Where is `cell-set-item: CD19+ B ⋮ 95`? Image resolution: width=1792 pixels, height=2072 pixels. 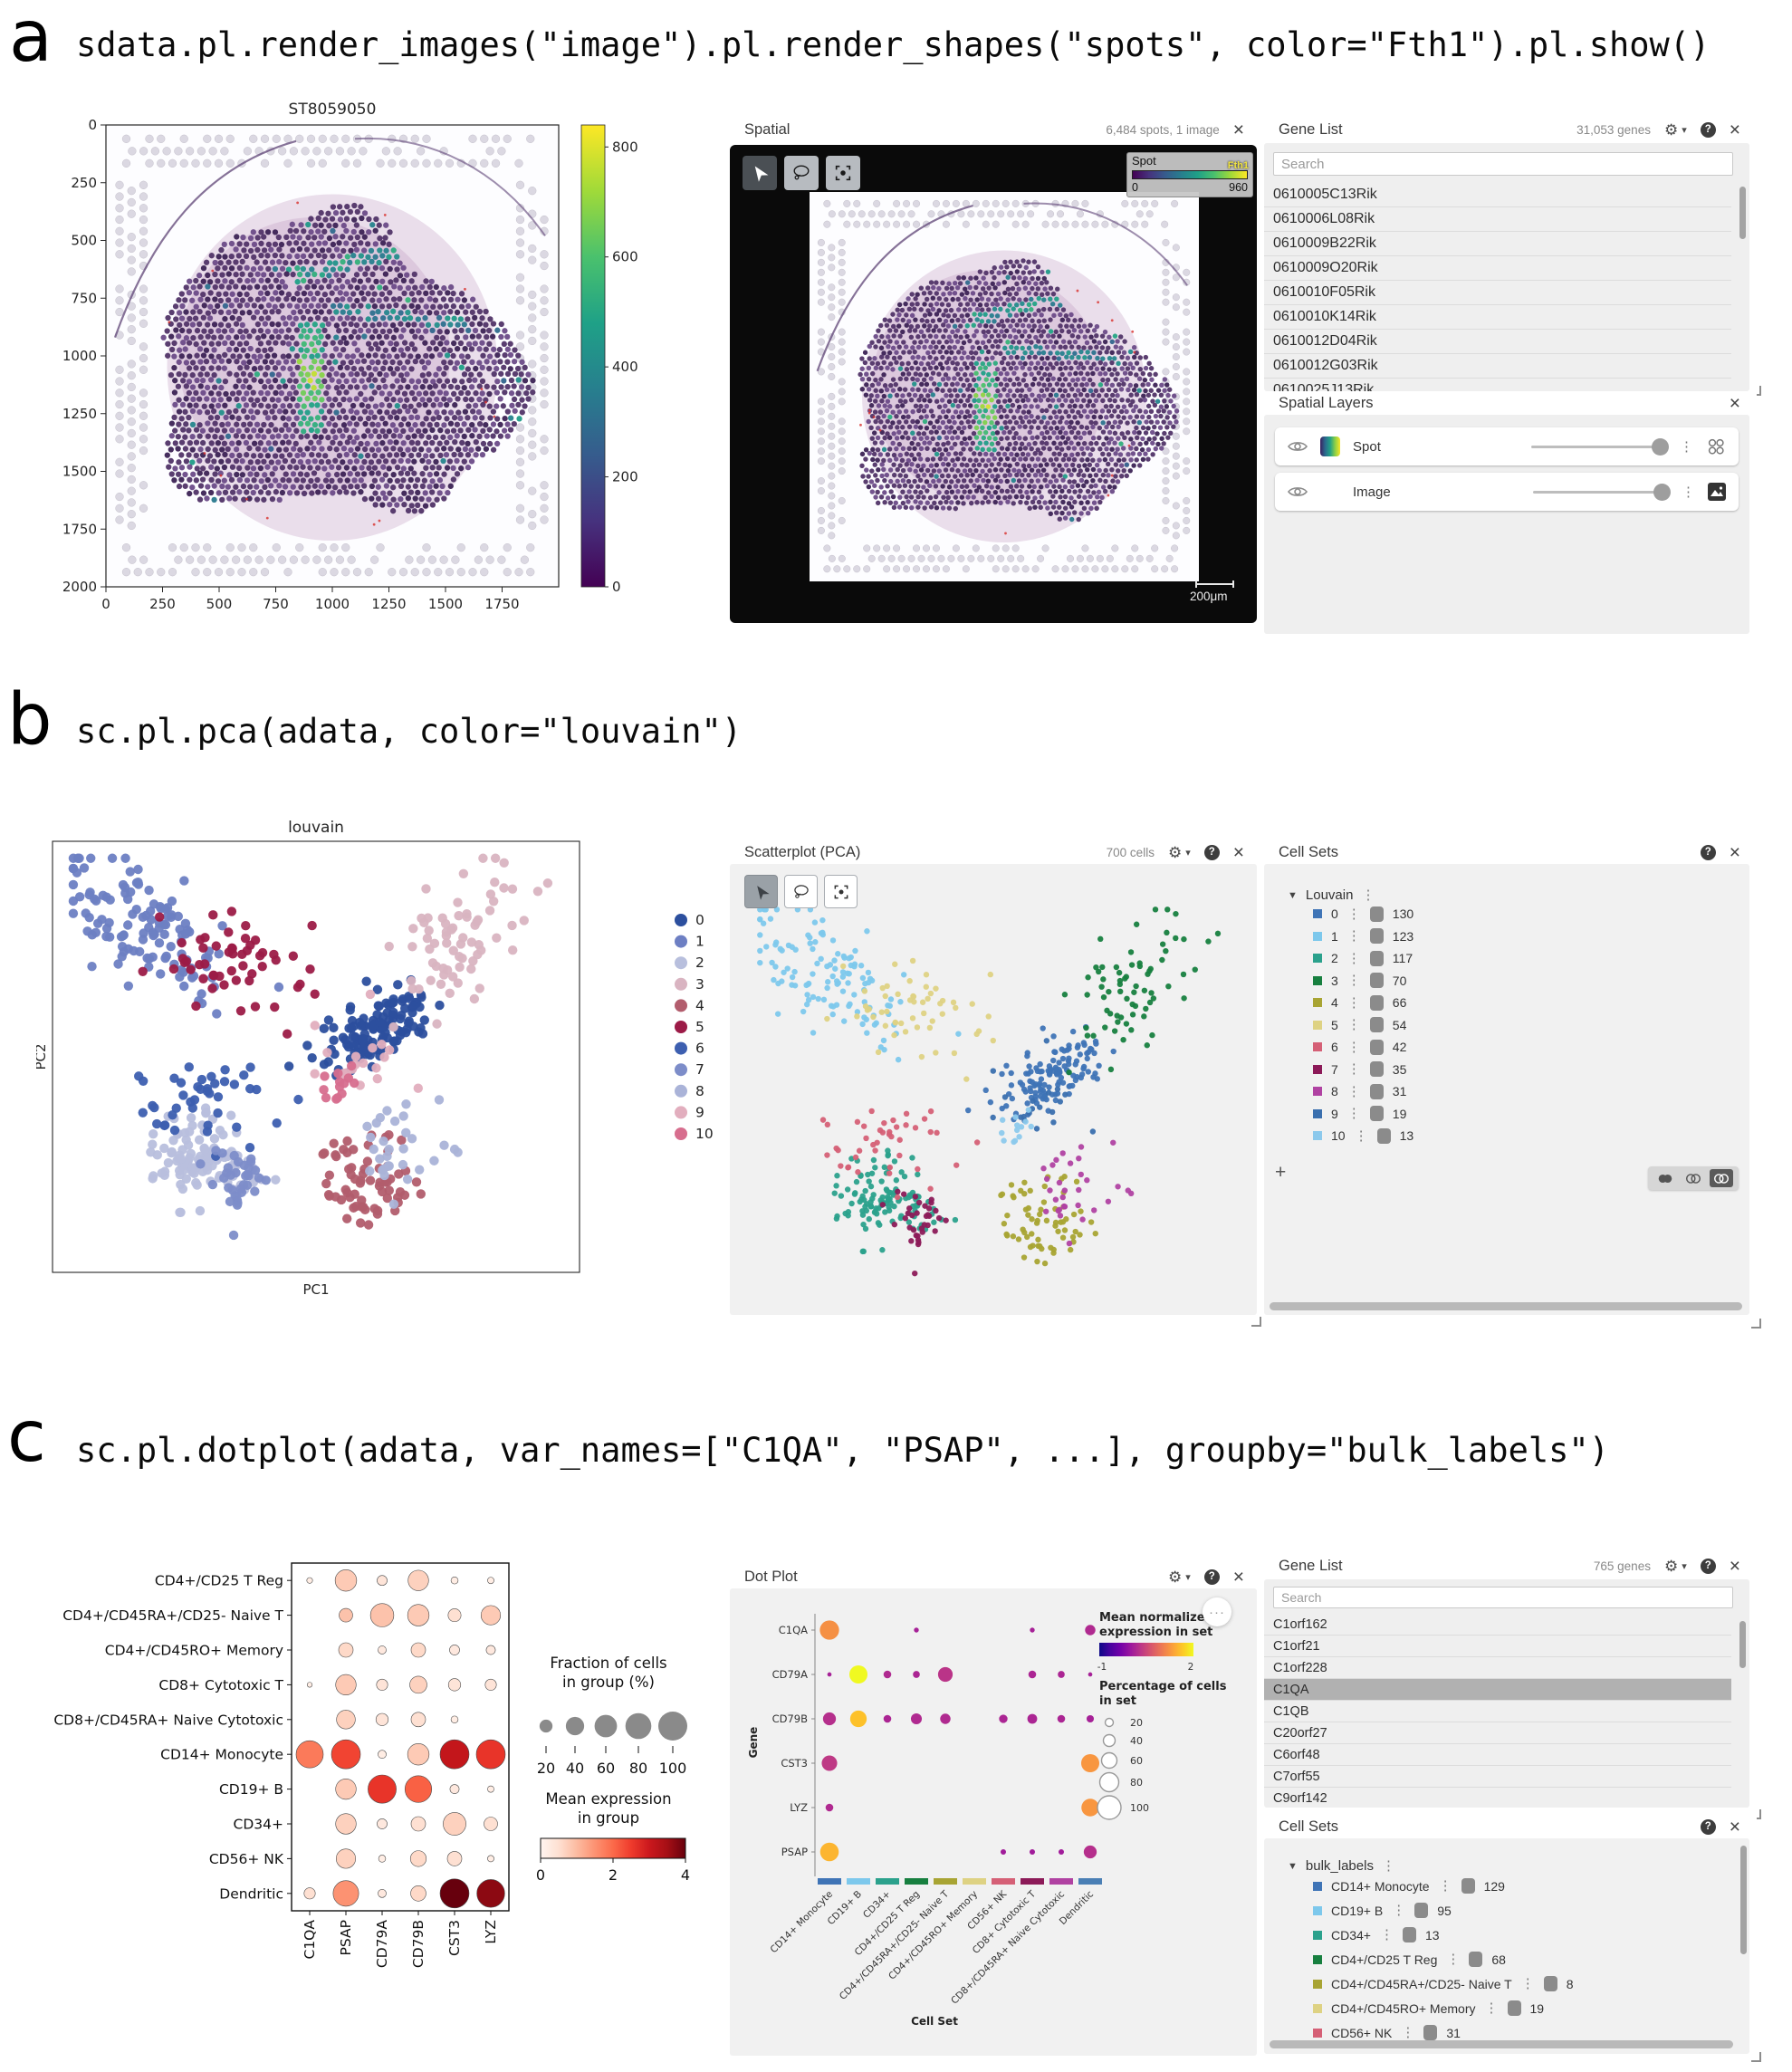
cell-set-item: CD19+ B ⋮ 95 is located at coordinates (1443, 1910).